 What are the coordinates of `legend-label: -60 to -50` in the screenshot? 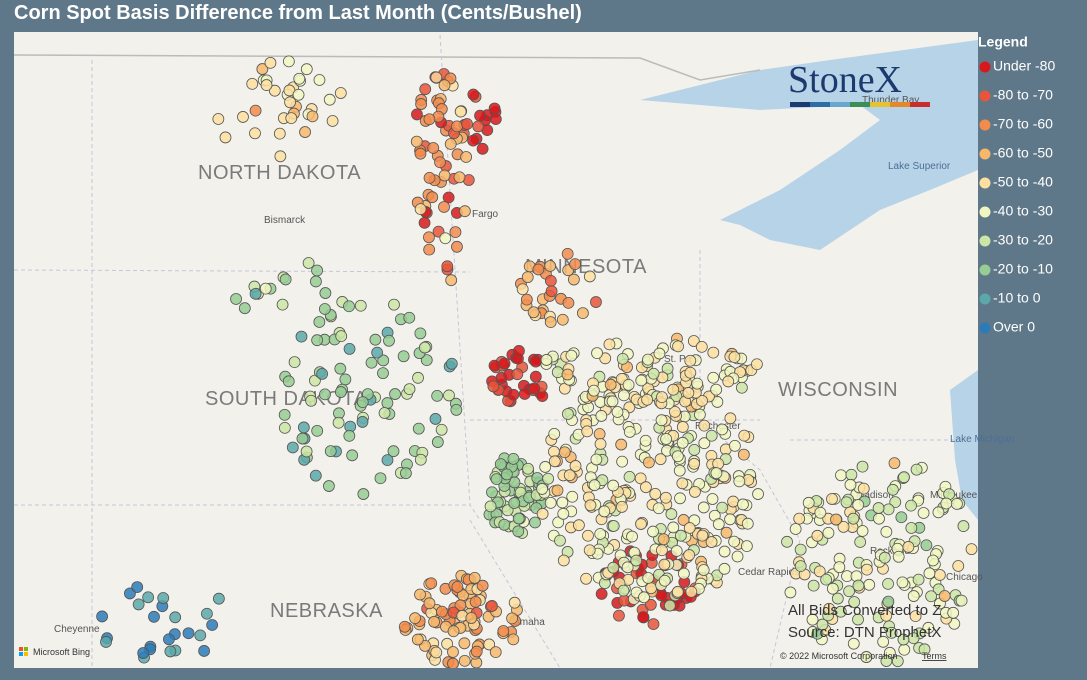 It's located at (1023, 153).